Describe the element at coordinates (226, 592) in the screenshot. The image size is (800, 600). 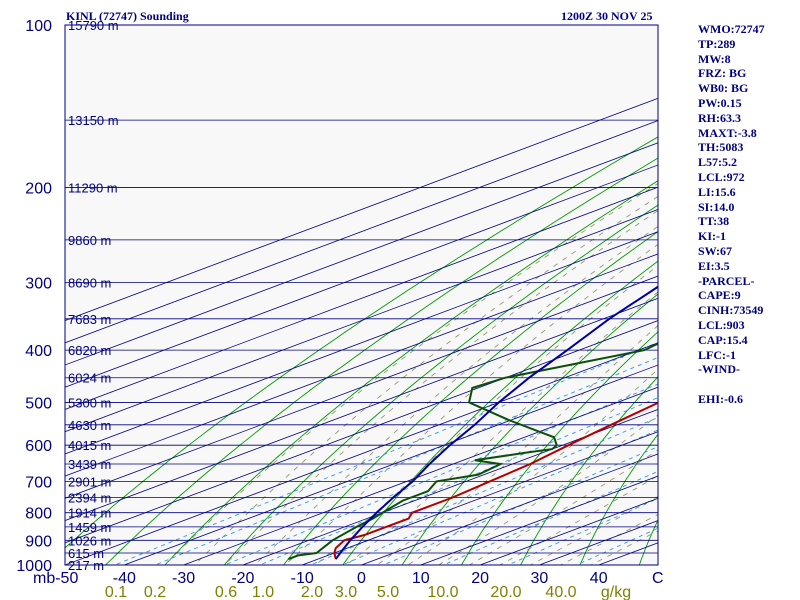
I see `mixing-ratio-label: 0.6` at that location.